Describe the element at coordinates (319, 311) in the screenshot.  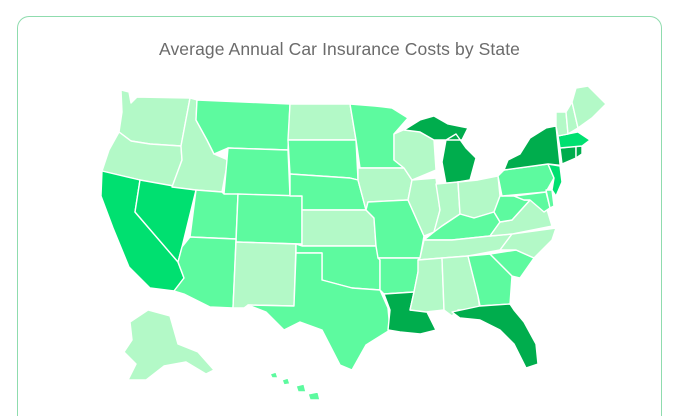
I see `state-tx` at that location.